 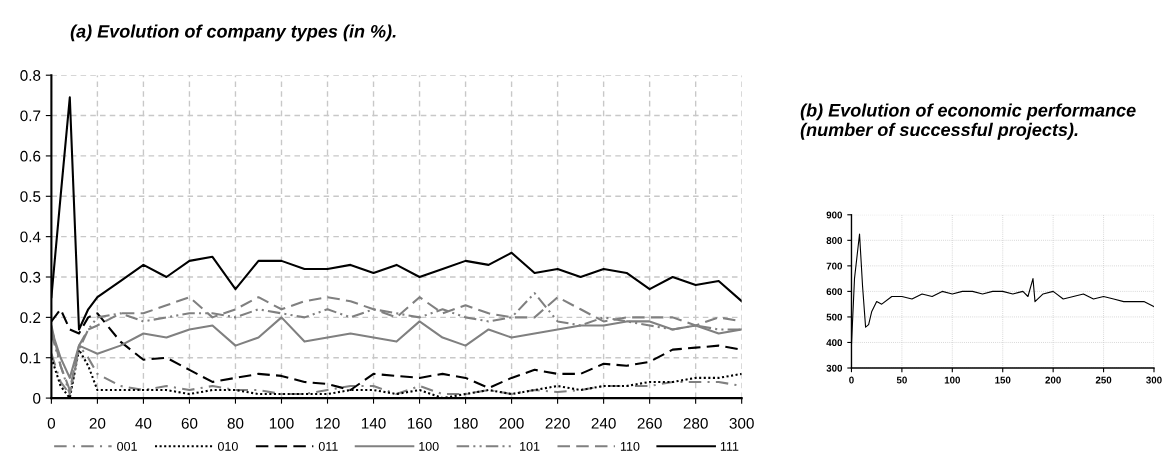 What do you see at coordinates (30, 358) in the screenshot?
I see `y-tick-label: 0.1` at bounding box center [30, 358].